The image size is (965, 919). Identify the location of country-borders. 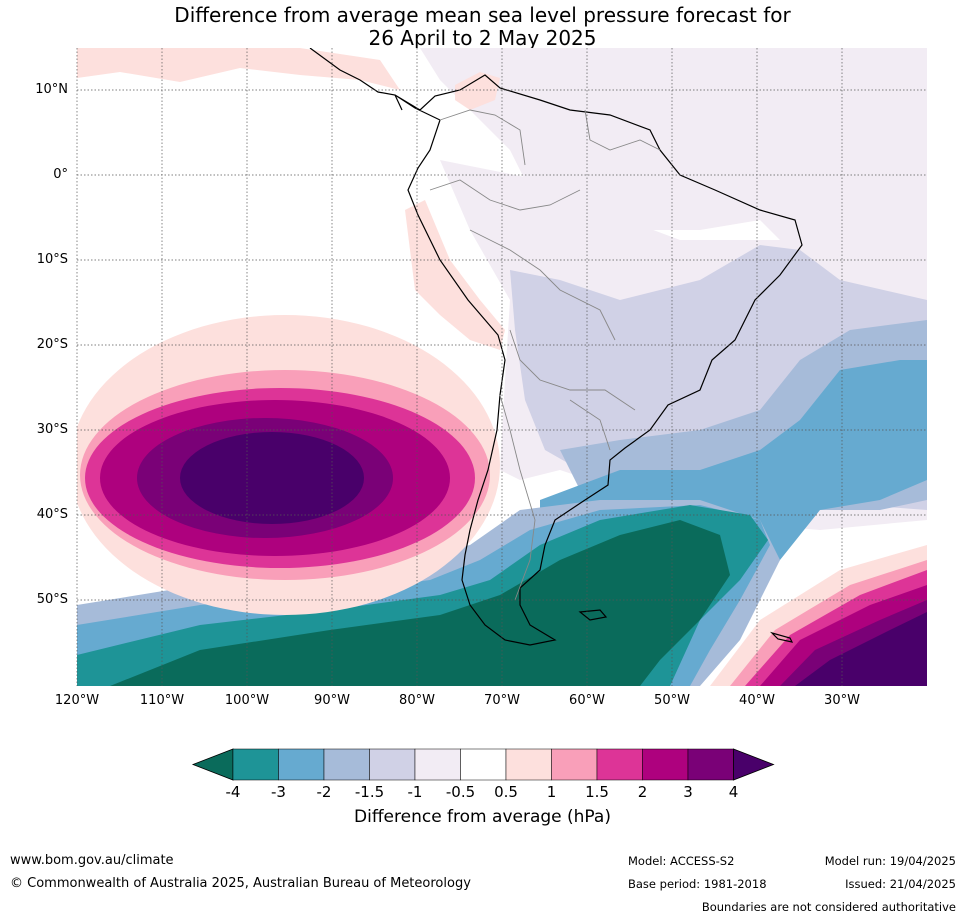
(545, 355).